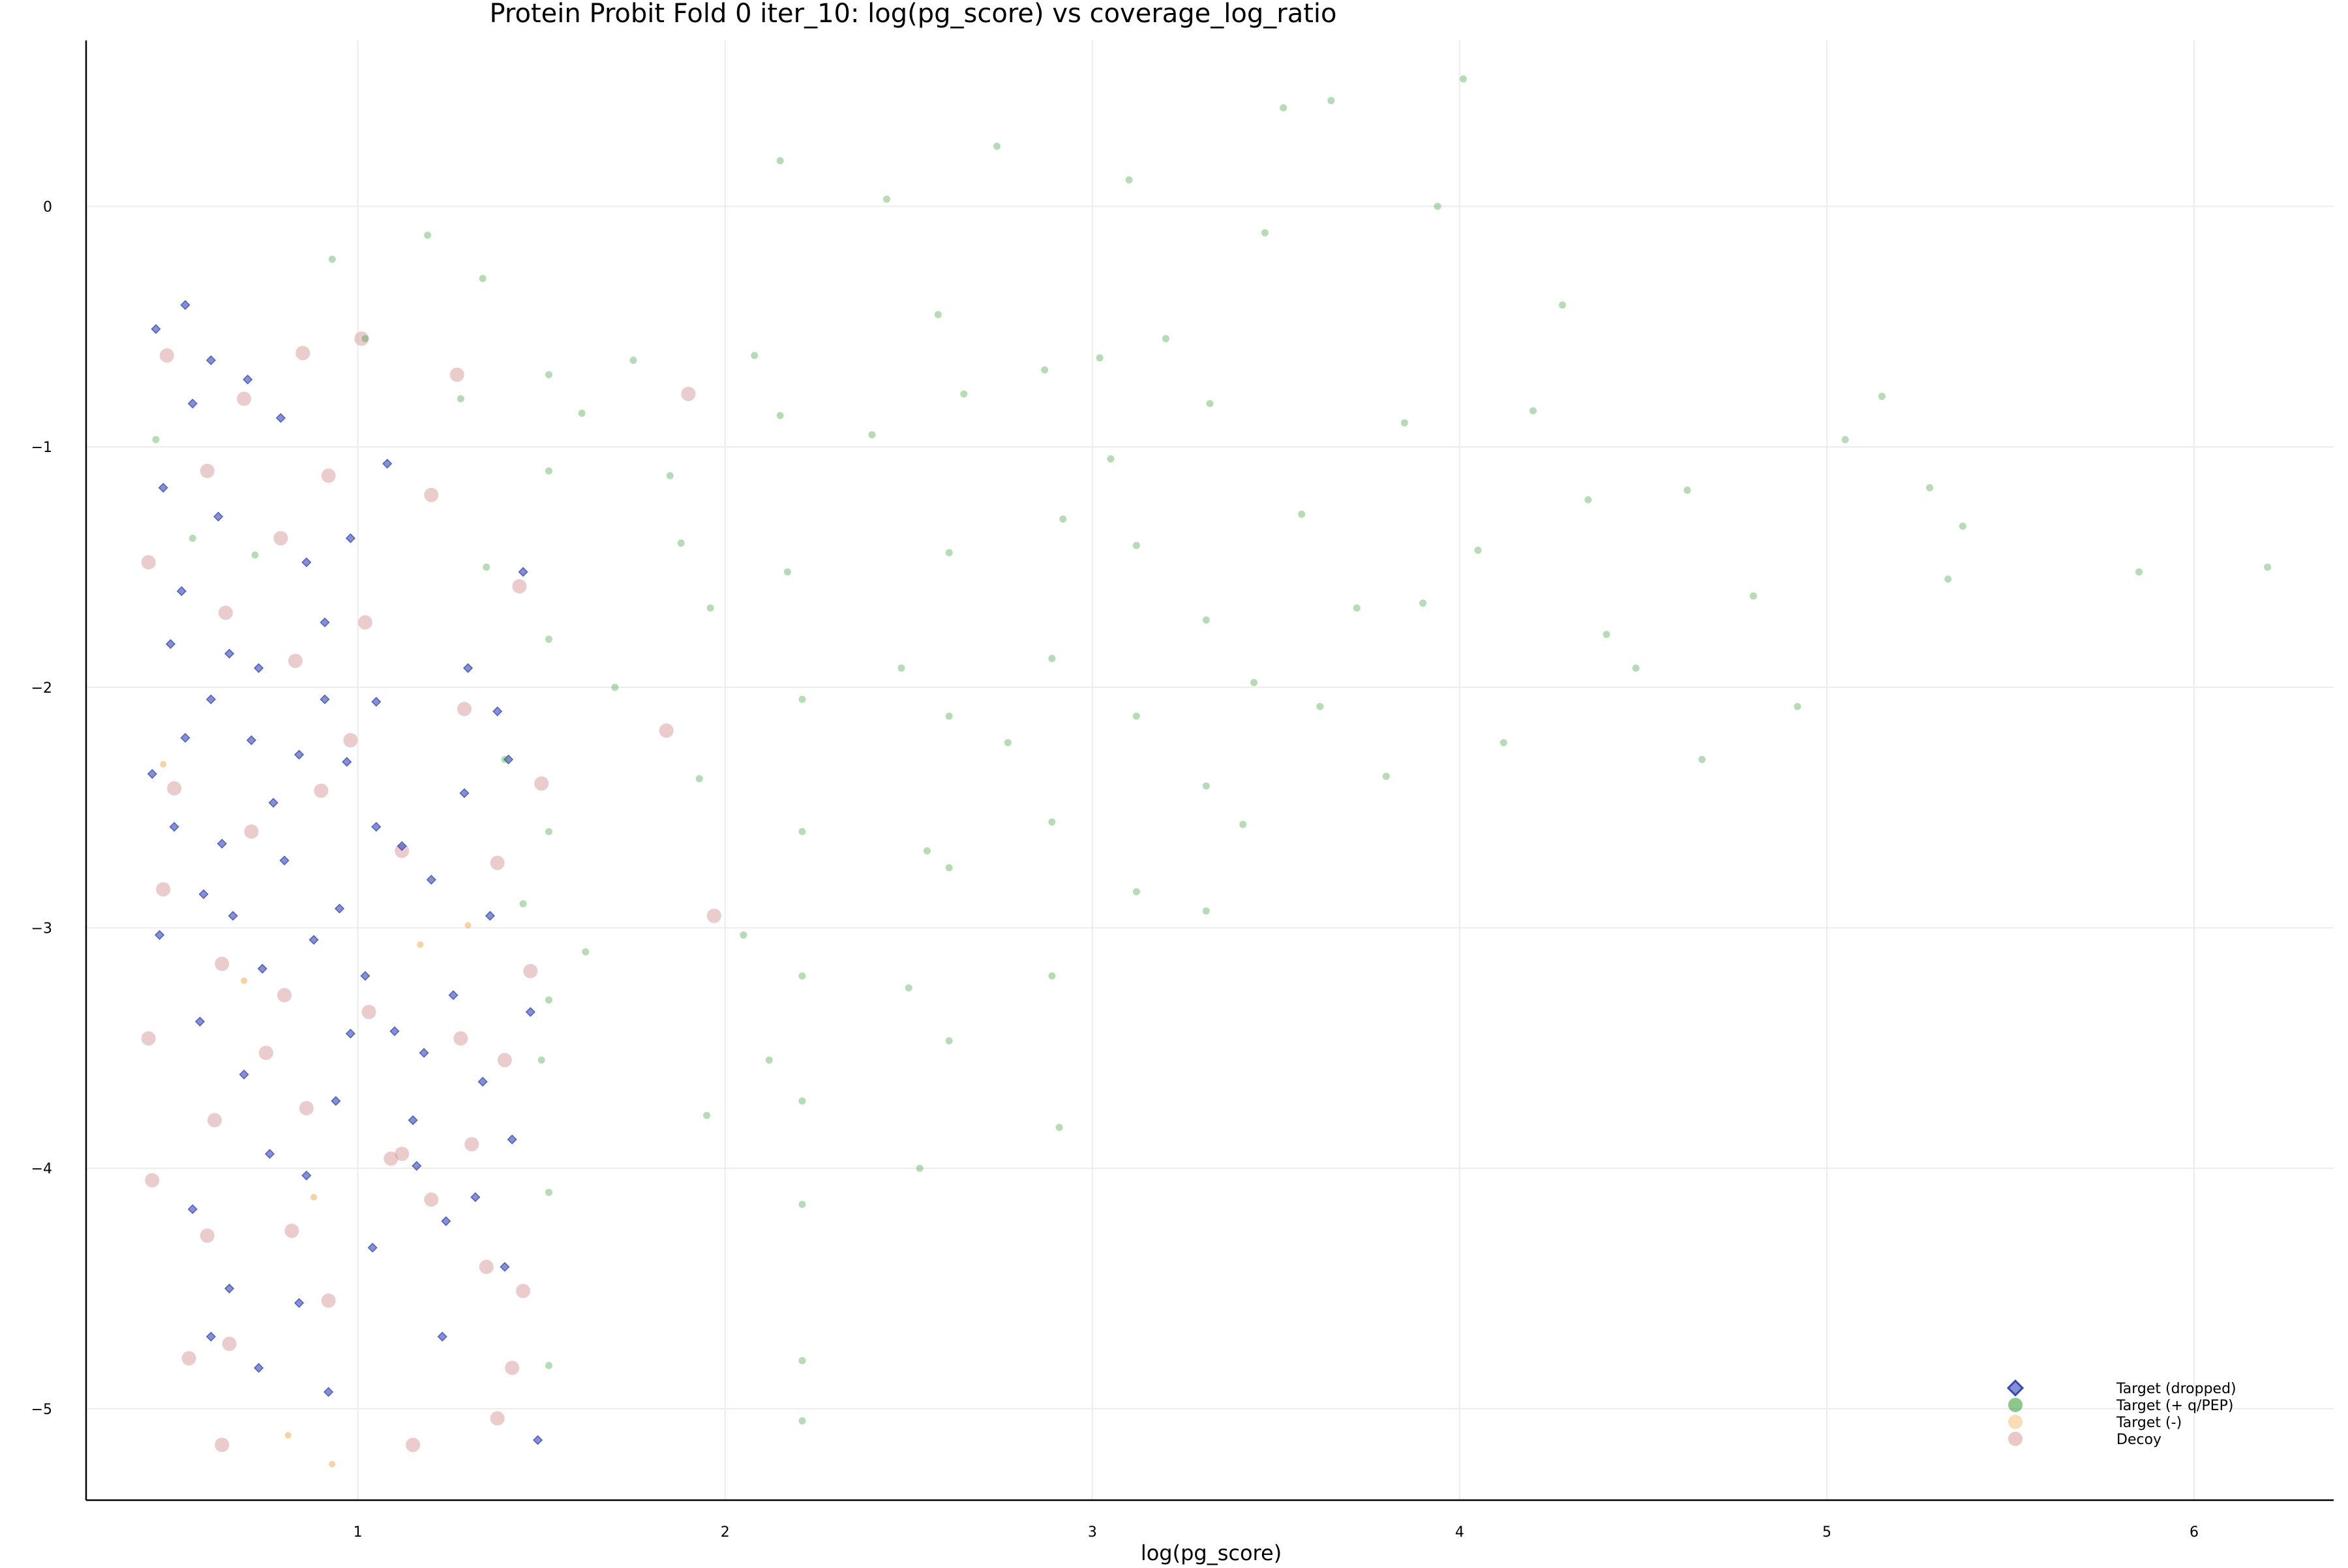 This screenshot has width=2348, height=1568. Describe the element at coordinates (1827, 1532) in the screenshot. I see `x-tick-label: 5` at that location.